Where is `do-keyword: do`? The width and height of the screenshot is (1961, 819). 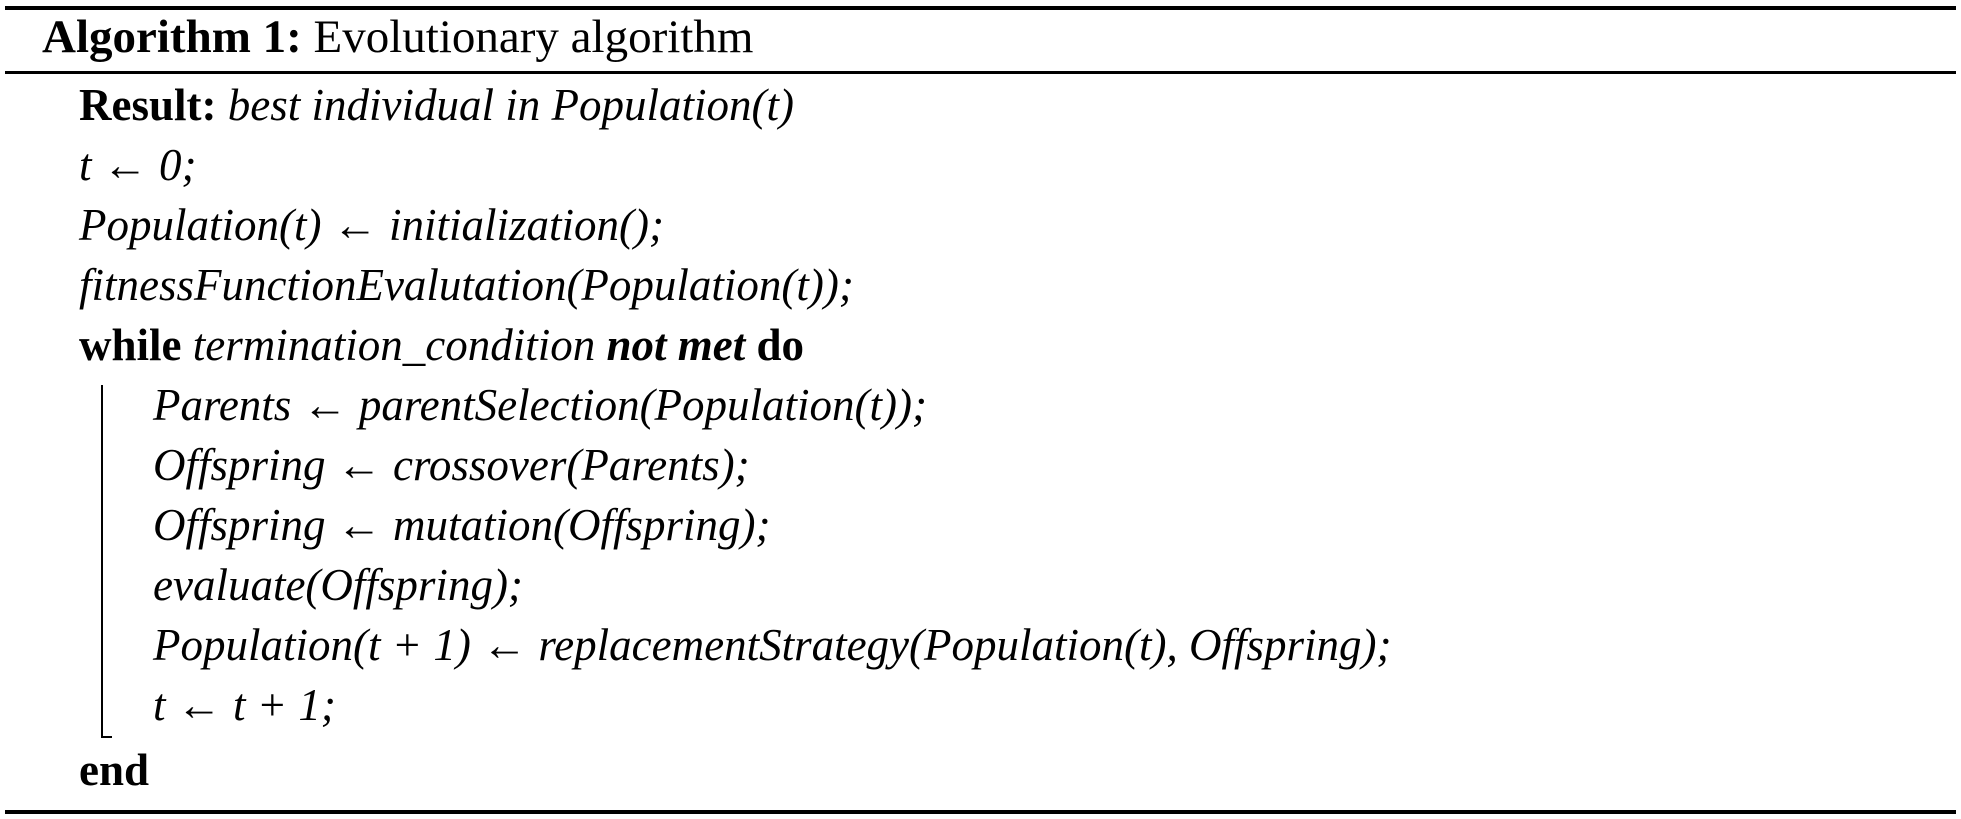 do-keyword: do is located at coordinates (780, 345).